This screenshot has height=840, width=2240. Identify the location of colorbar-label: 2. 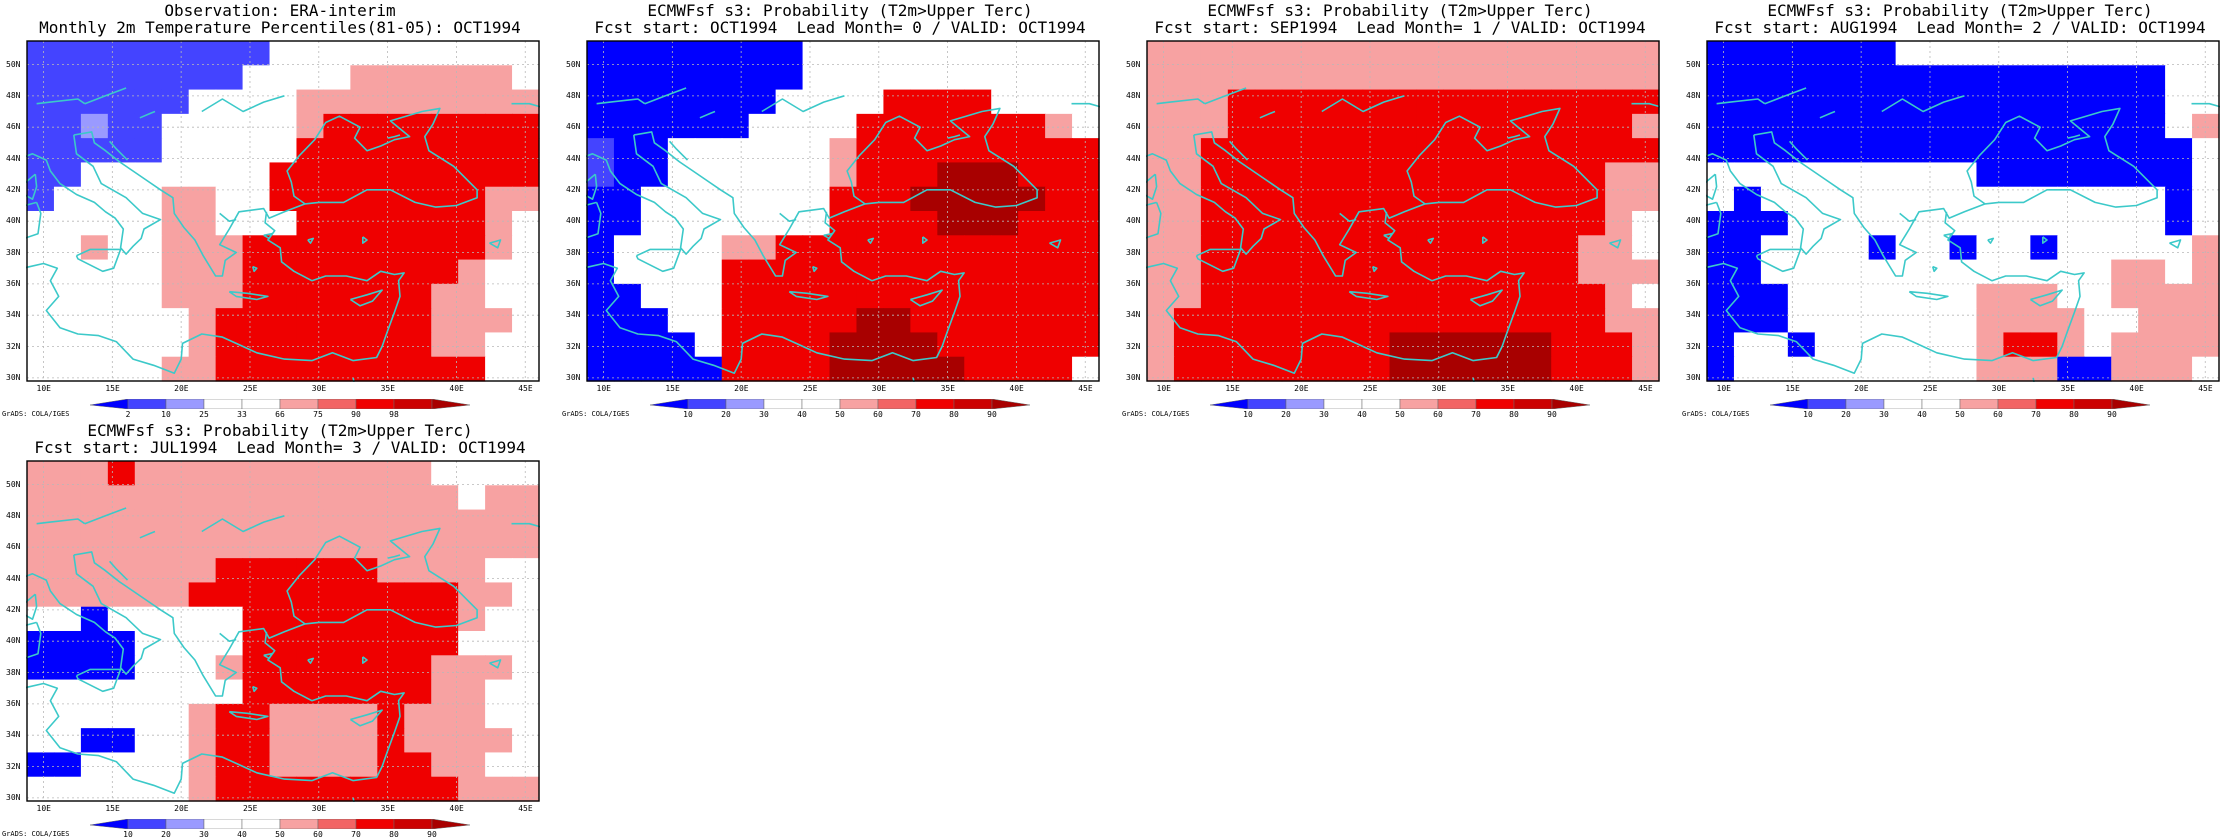
(128, 414).